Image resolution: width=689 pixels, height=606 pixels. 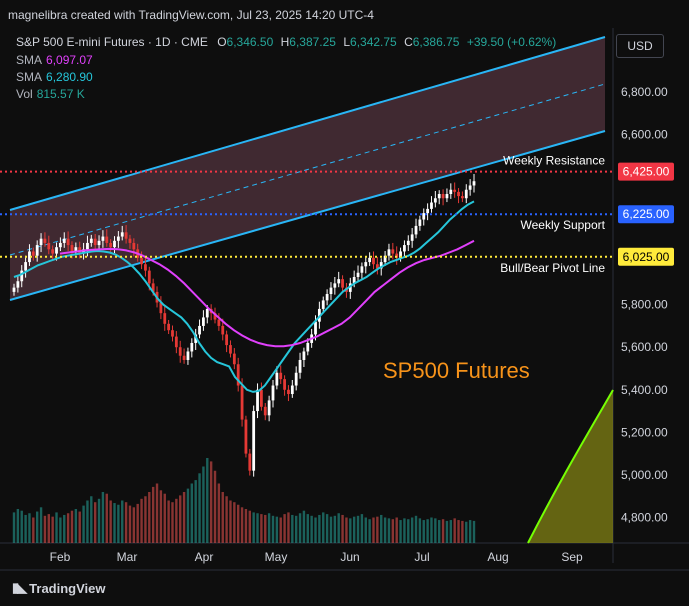 What do you see at coordinates (644, 432) in the screenshot?
I see `y-tick-label: 5,200.00` at bounding box center [644, 432].